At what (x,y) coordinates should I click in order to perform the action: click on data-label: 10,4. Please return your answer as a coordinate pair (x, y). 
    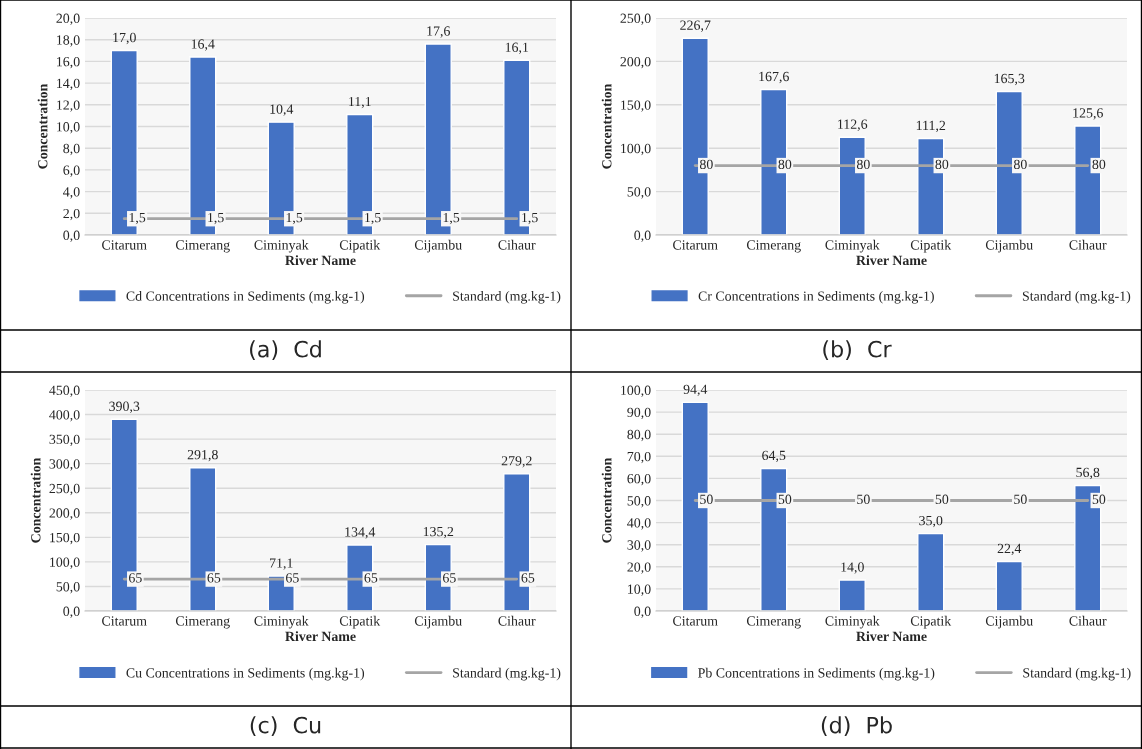
    Looking at the image, I should click on (282, 110).